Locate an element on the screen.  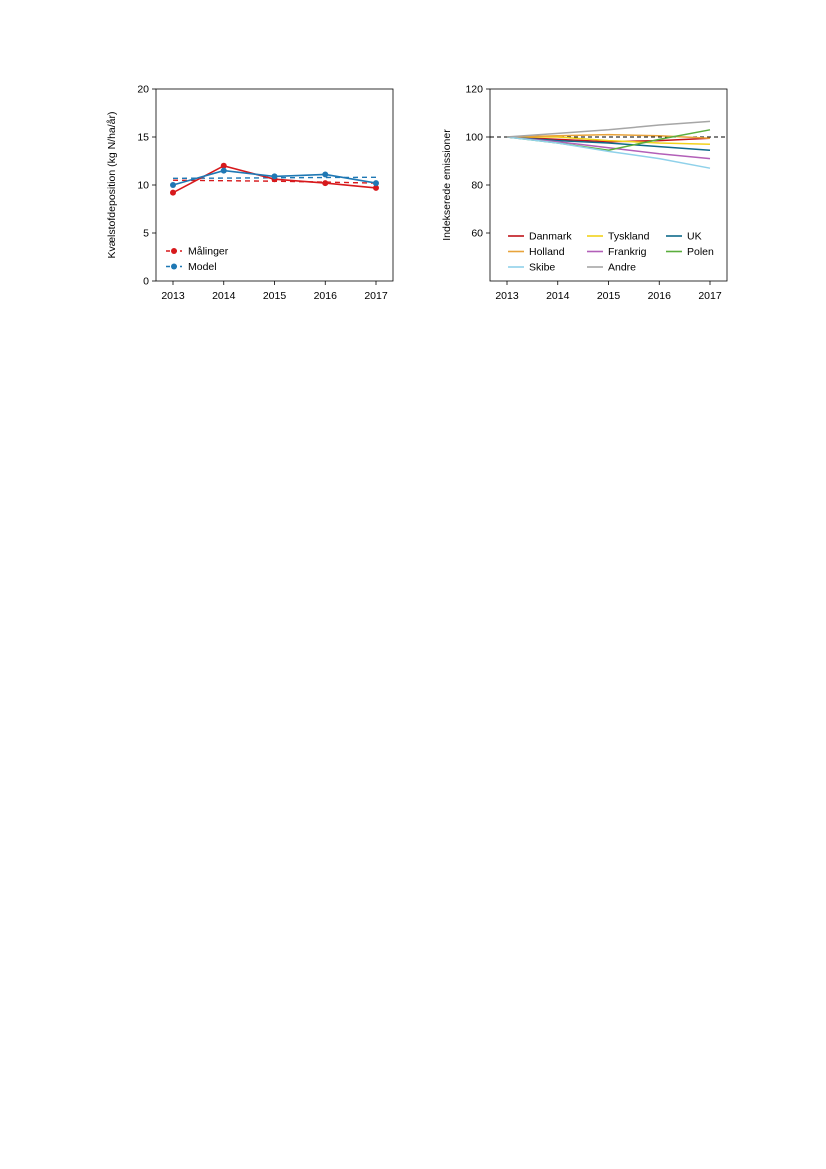
y-tick-label: 80 is located at coordinates (477, 186).